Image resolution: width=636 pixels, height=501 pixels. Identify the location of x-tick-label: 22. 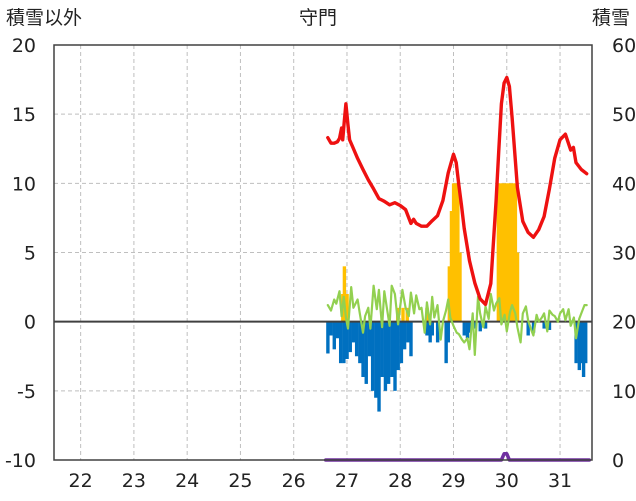
(81, 481).